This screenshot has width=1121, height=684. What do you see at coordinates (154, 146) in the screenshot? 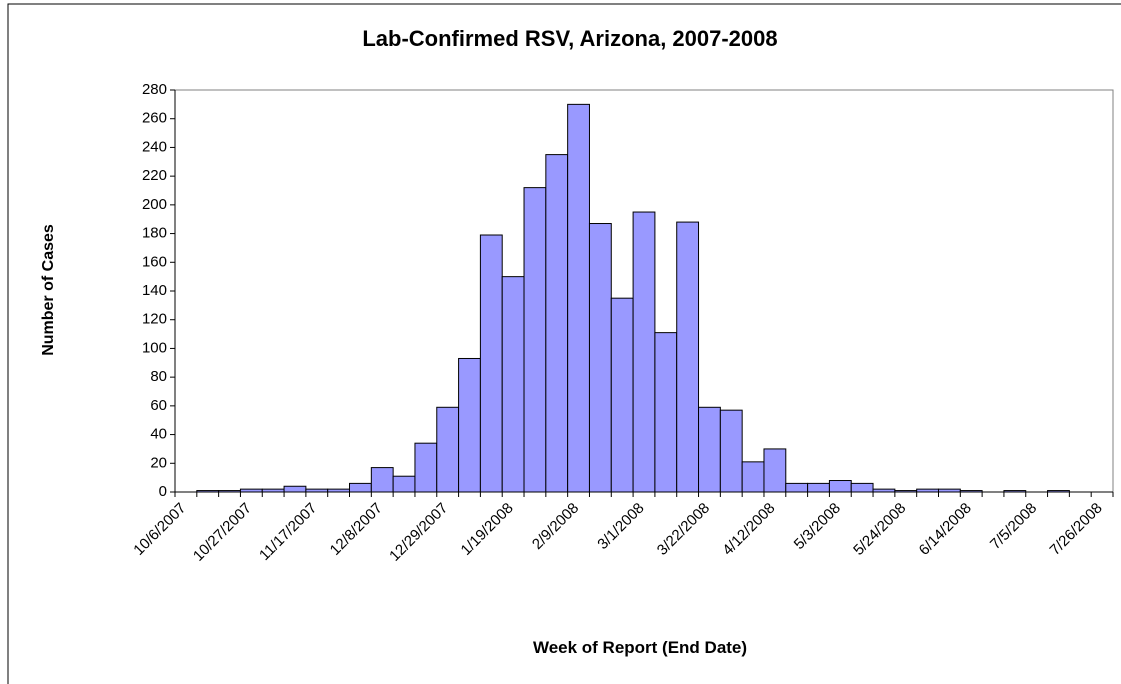
I see `y-tick-label: 240` at bounding box center [154, 146].